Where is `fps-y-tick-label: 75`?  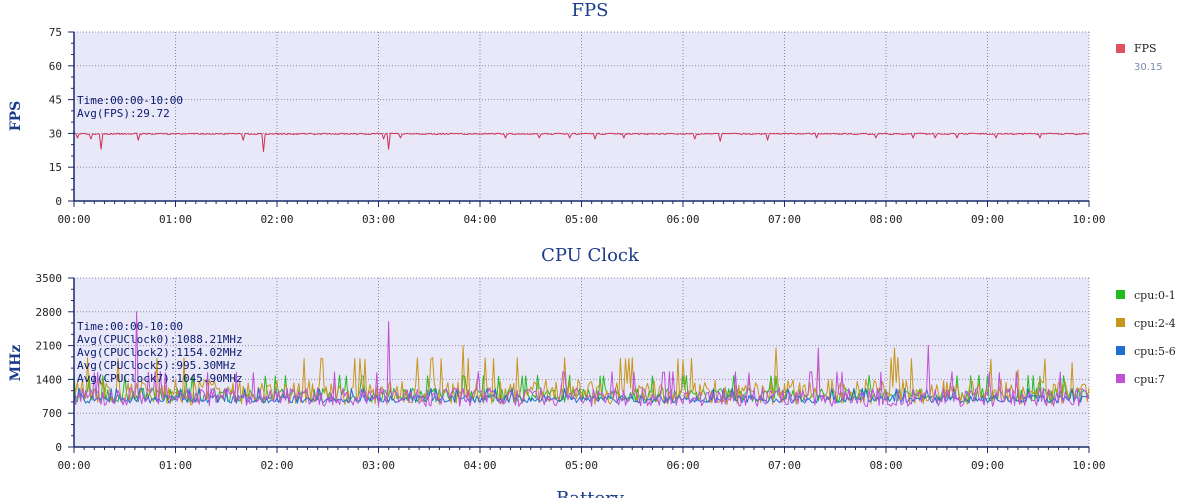 fps-y-tick-label: 75 is located at coordinates (55, 32).